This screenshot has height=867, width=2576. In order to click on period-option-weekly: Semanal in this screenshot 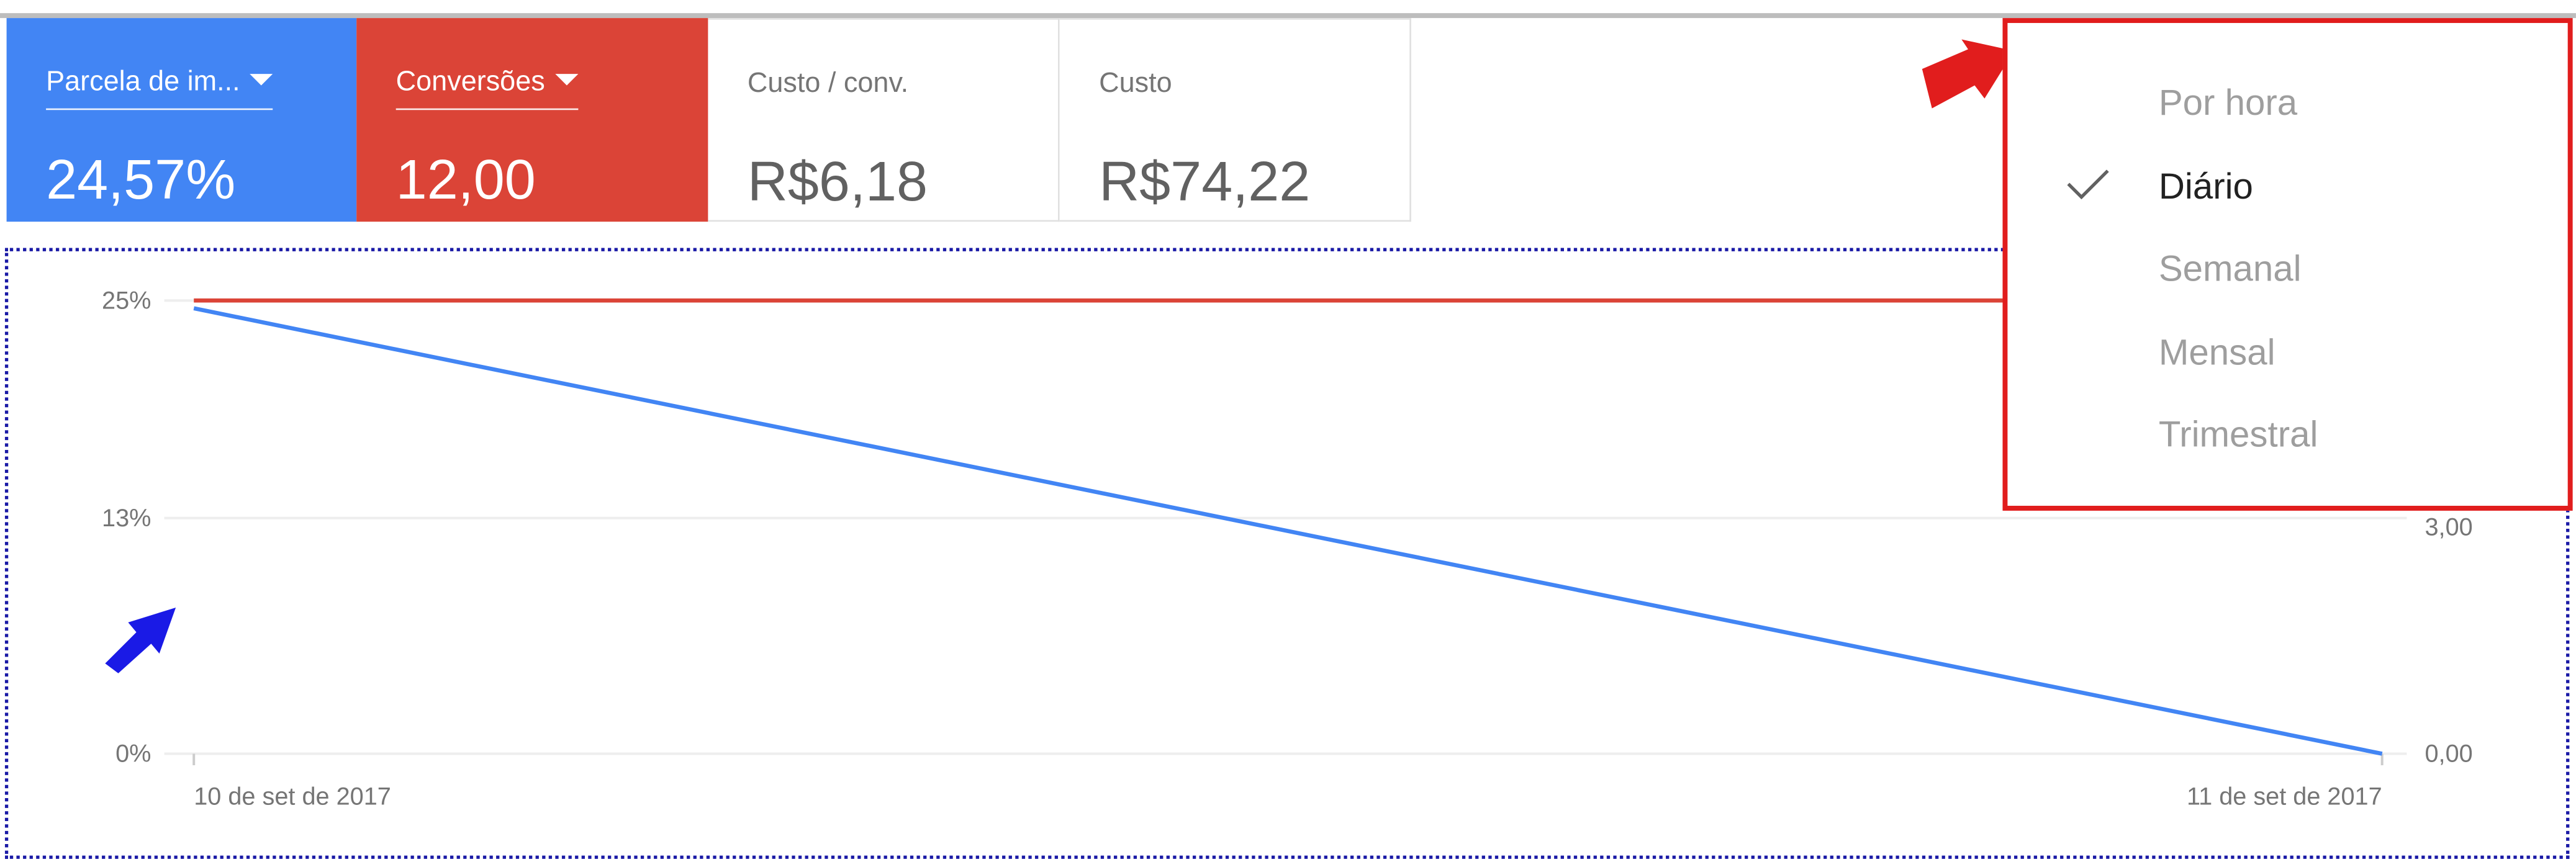, I will do `click(2230, 268)`.